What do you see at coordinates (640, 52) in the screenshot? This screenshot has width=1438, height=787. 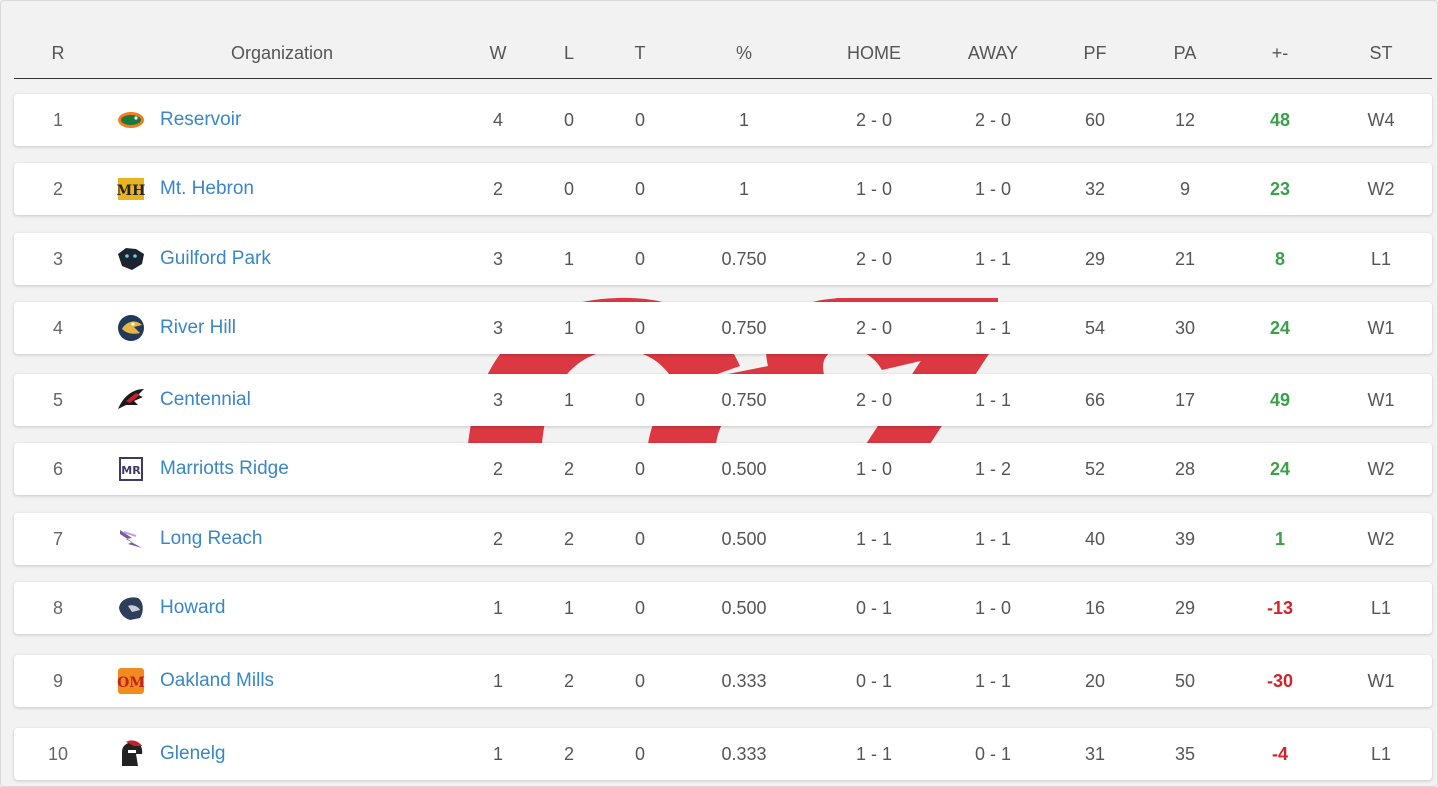 I see `col-header-ties: T` at bounding box center [640, 52].